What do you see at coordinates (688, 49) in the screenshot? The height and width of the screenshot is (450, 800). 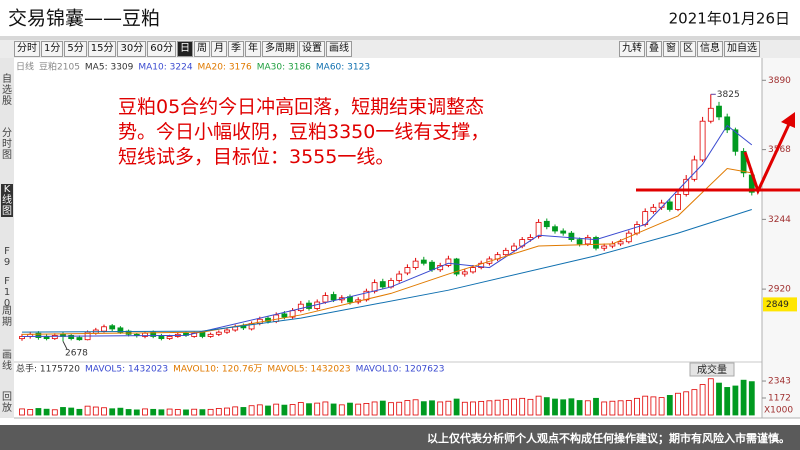 I see `tool-button: 区` at bounding box center [688, 49].